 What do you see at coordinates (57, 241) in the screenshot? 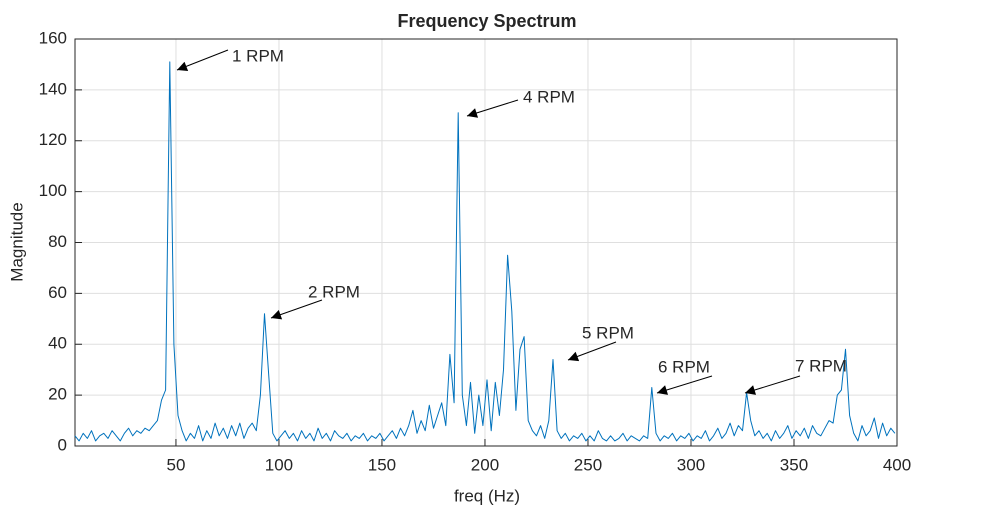
I see `y-tick-label: 80` at bounding box center [57, 241].